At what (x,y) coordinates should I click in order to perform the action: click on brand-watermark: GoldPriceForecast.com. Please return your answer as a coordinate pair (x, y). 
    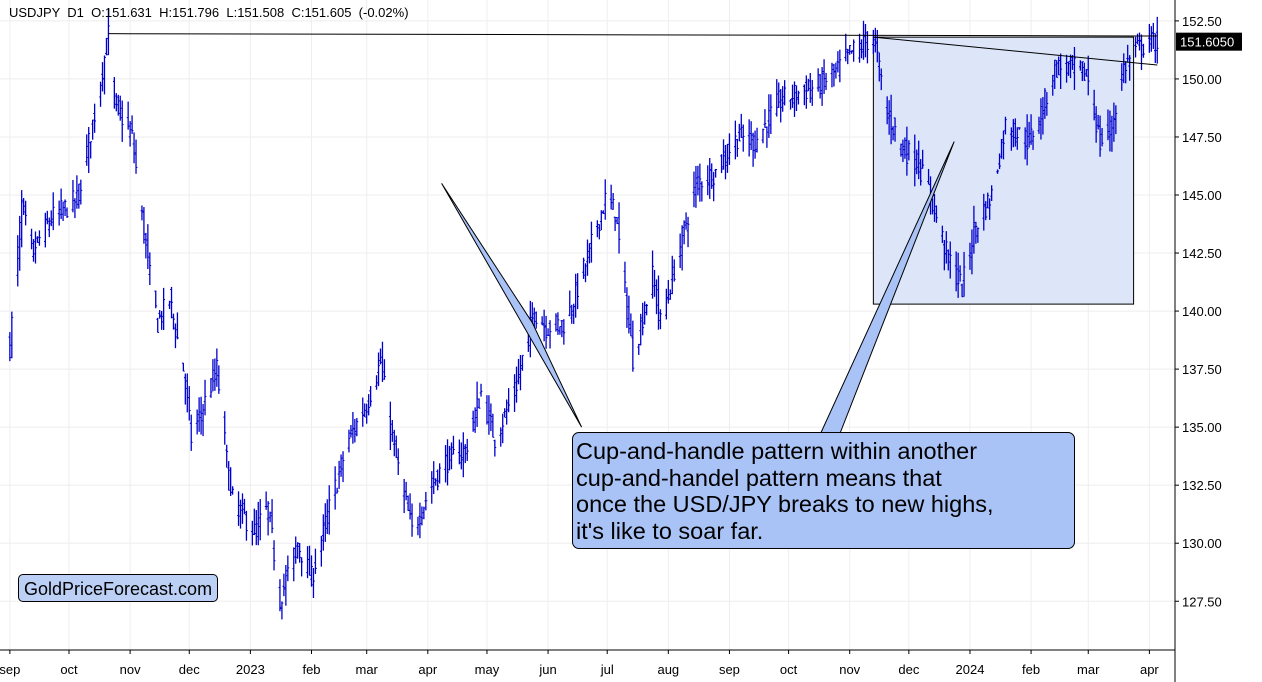
    Looking at the image, I should click on (118, 588).